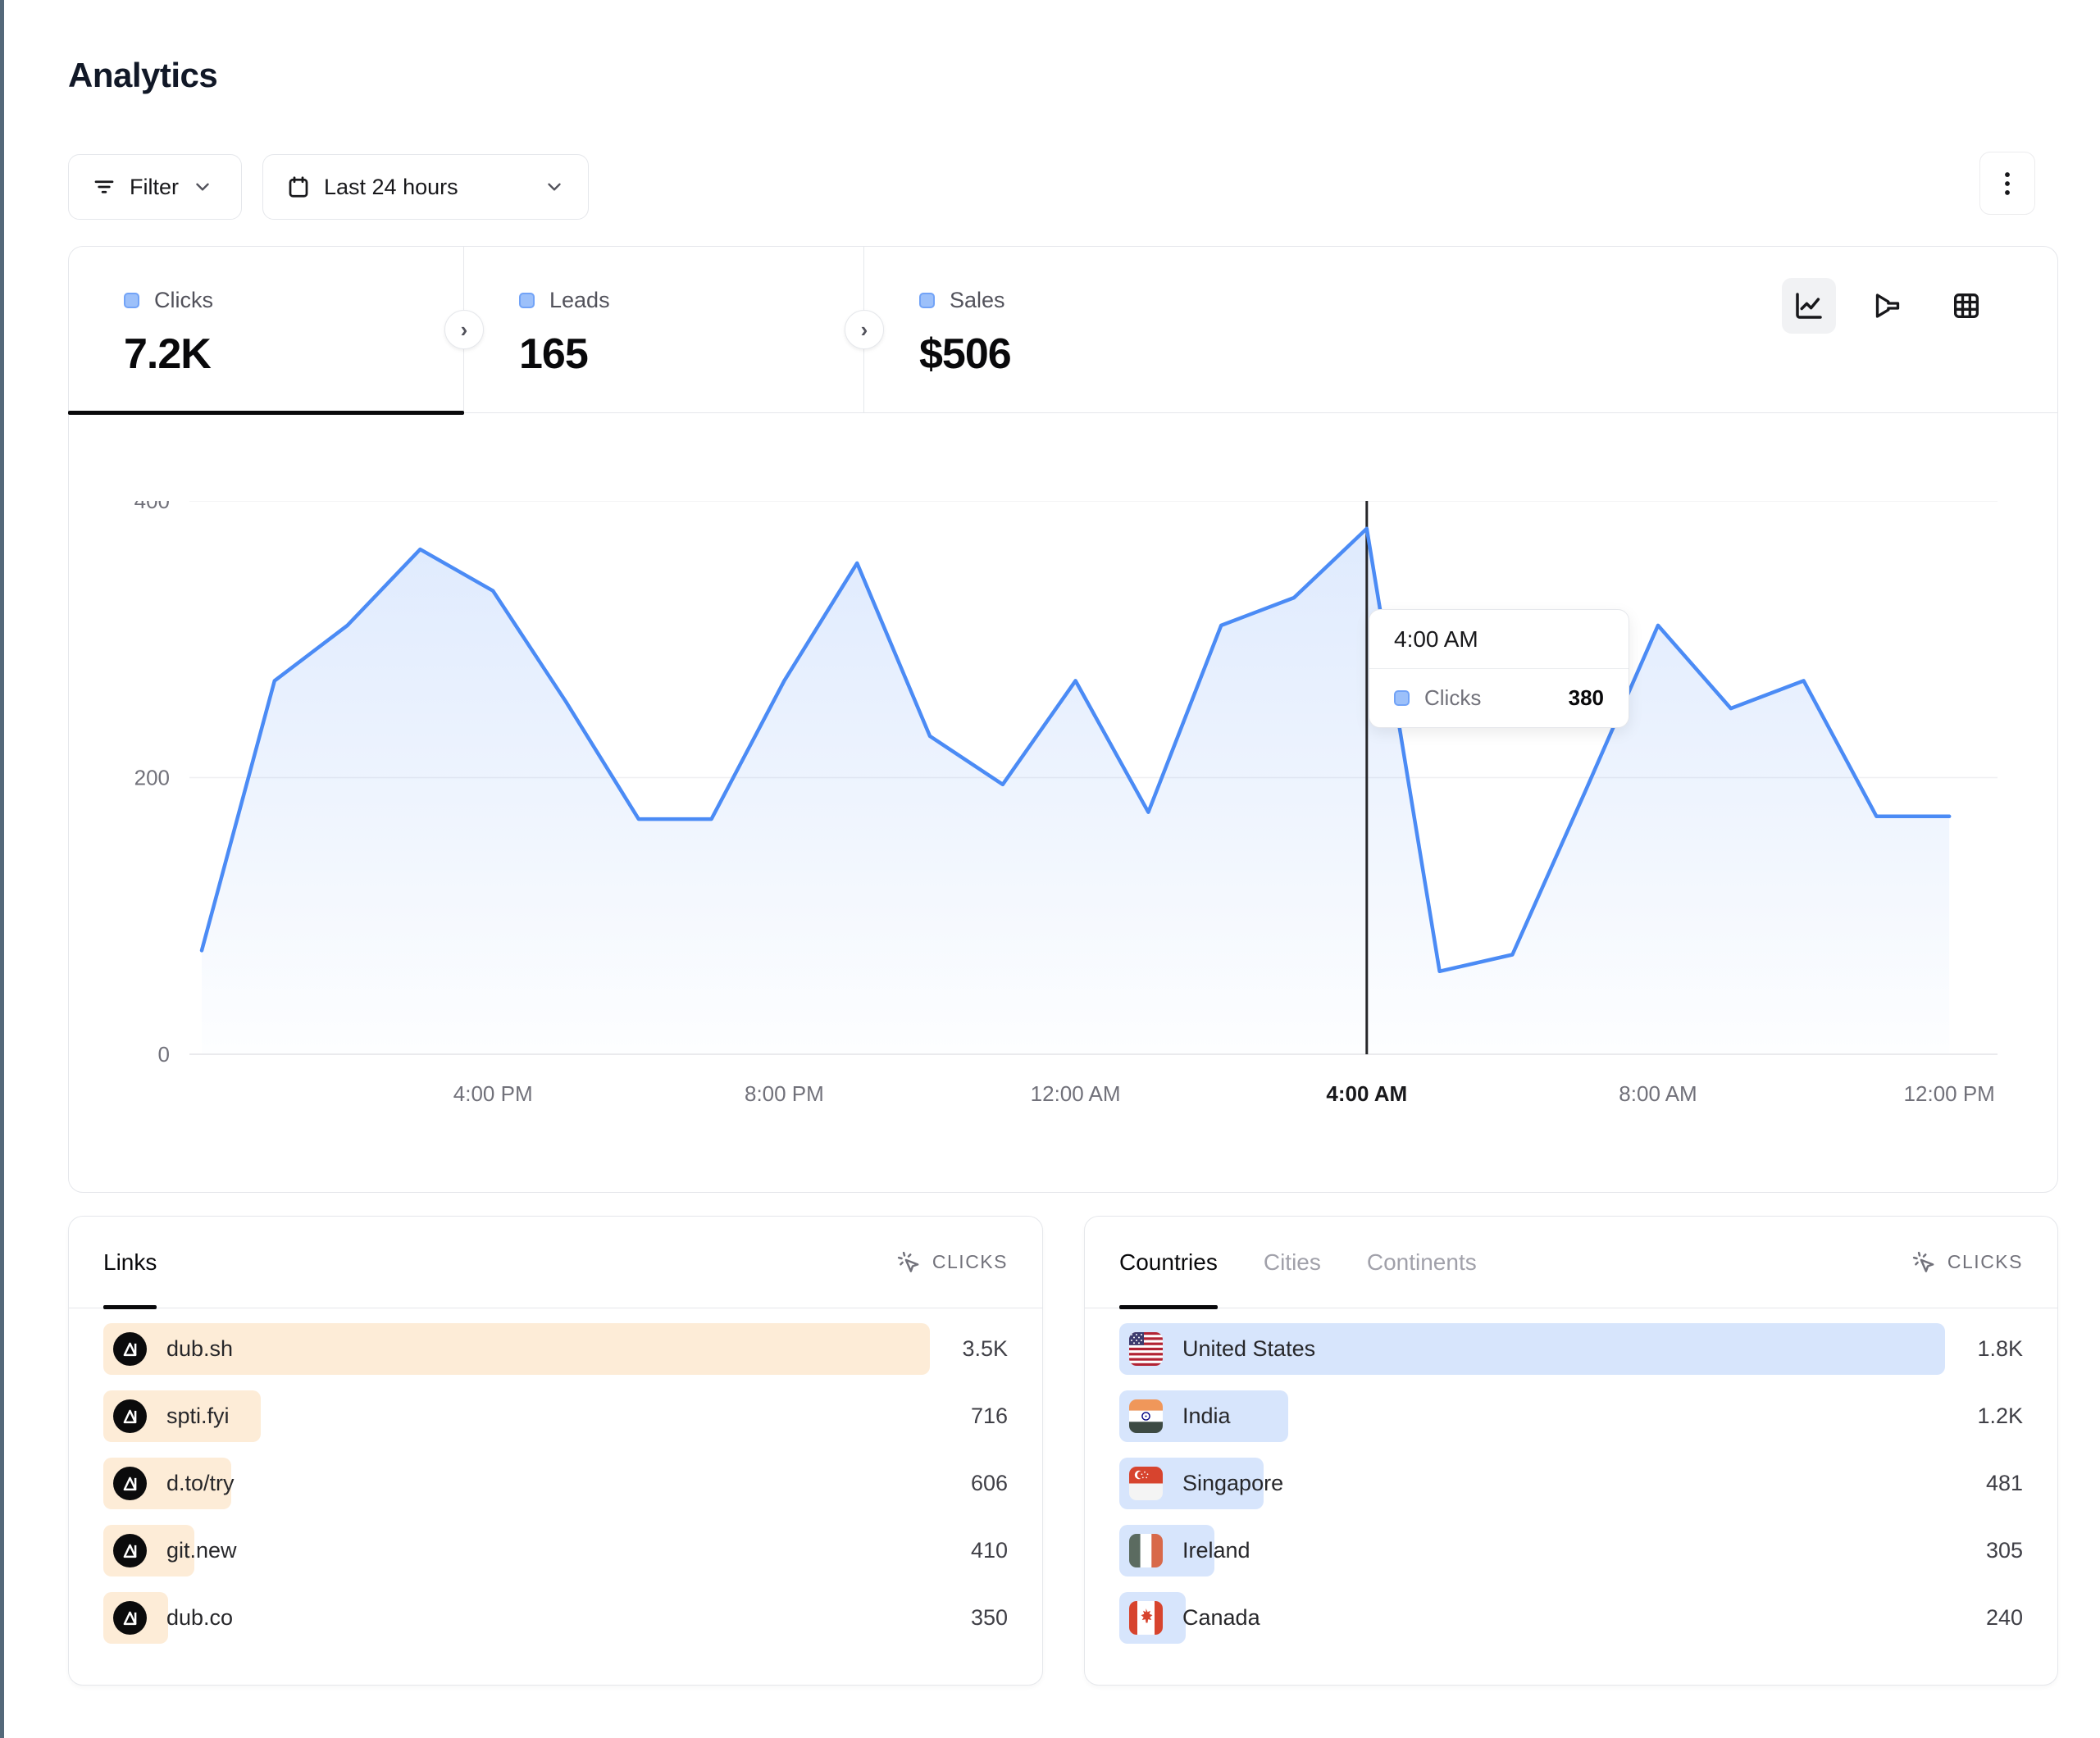 The width and height of the screenshot is (2100, 1738). What do you see at coordinates (201, 1550) in the screenshot?
I see `link-label: git.new` at bounding box center [201, 1550].